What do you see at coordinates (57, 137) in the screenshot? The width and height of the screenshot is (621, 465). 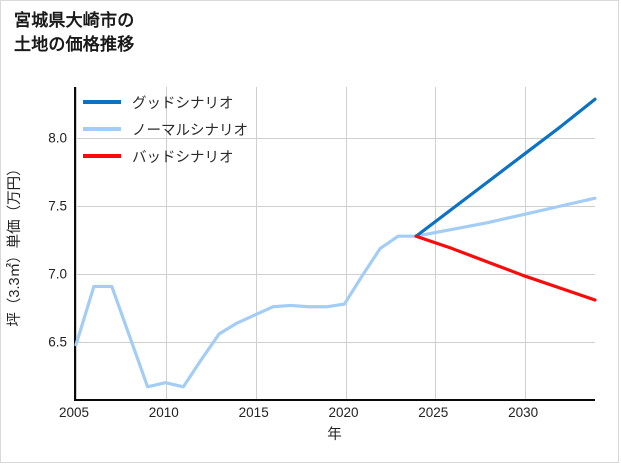 I see `y-tick-label: 8.0` at bounding box center [57, 137].